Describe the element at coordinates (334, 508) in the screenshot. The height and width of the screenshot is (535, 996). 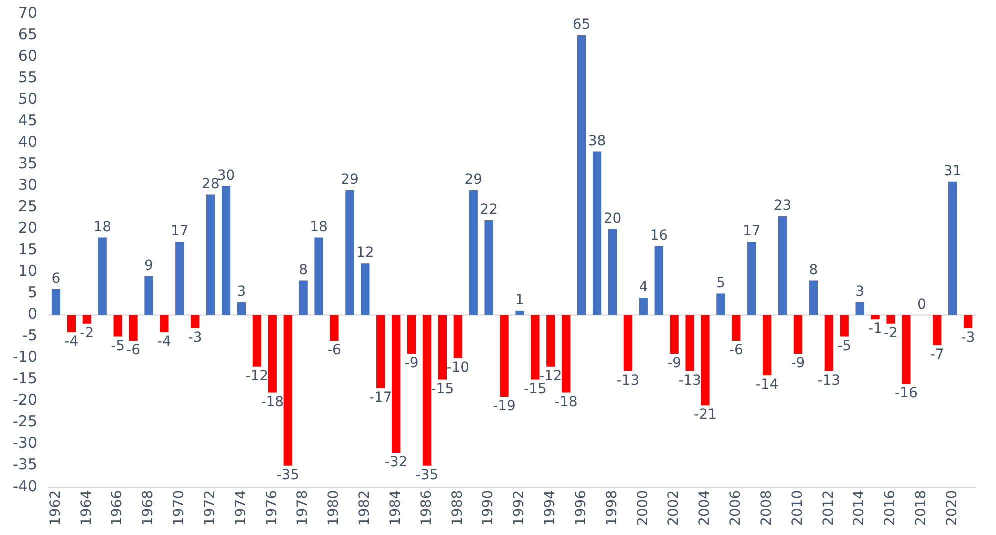
I see `x-tick-label: 1980` at that location.